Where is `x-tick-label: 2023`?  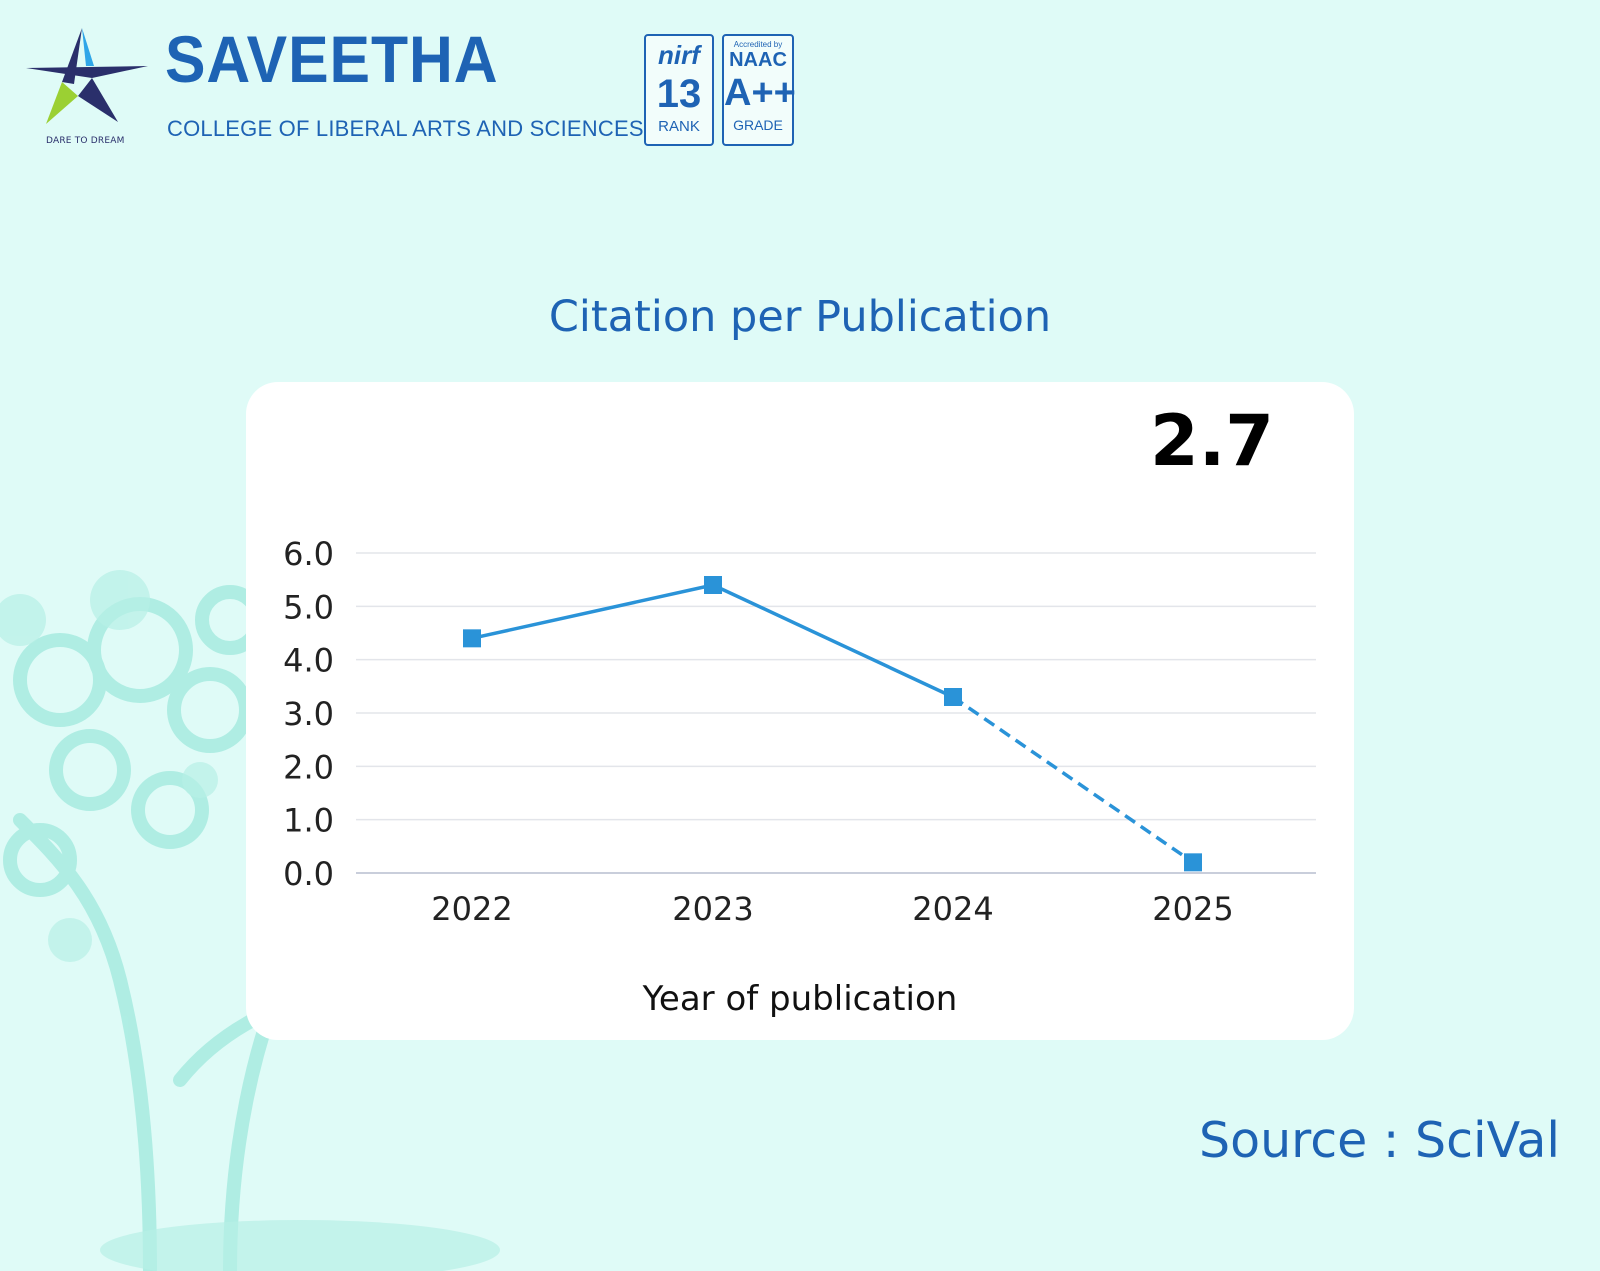
x-tick-label: 2023 is located at coordinates (712, 909).